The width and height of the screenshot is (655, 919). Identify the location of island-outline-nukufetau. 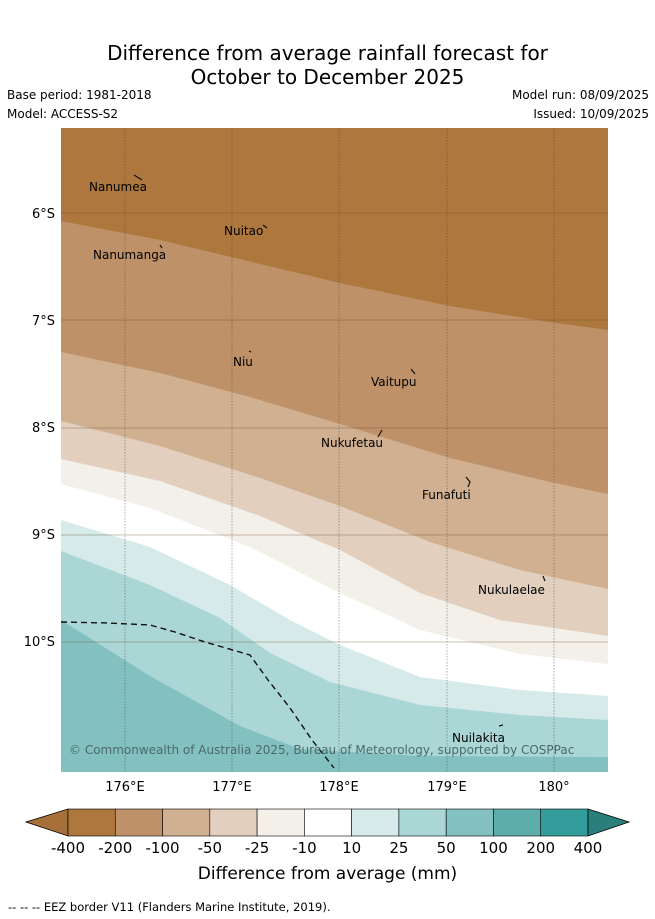
(380, 433).